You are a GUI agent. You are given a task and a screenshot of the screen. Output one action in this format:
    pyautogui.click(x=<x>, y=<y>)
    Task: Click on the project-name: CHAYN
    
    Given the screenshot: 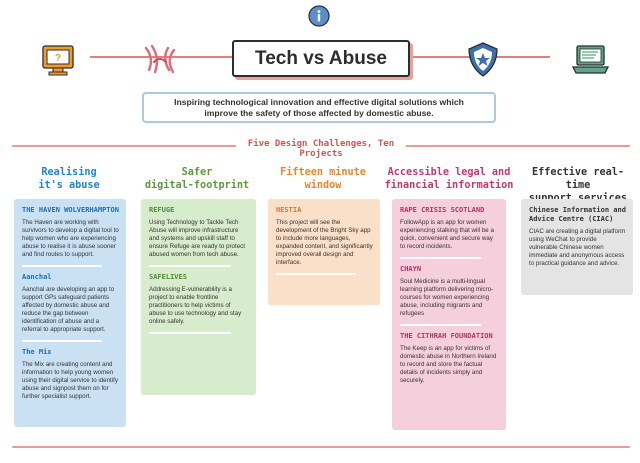 What is the action you would take?
    pyautogui.click(x=411, y=269)
    